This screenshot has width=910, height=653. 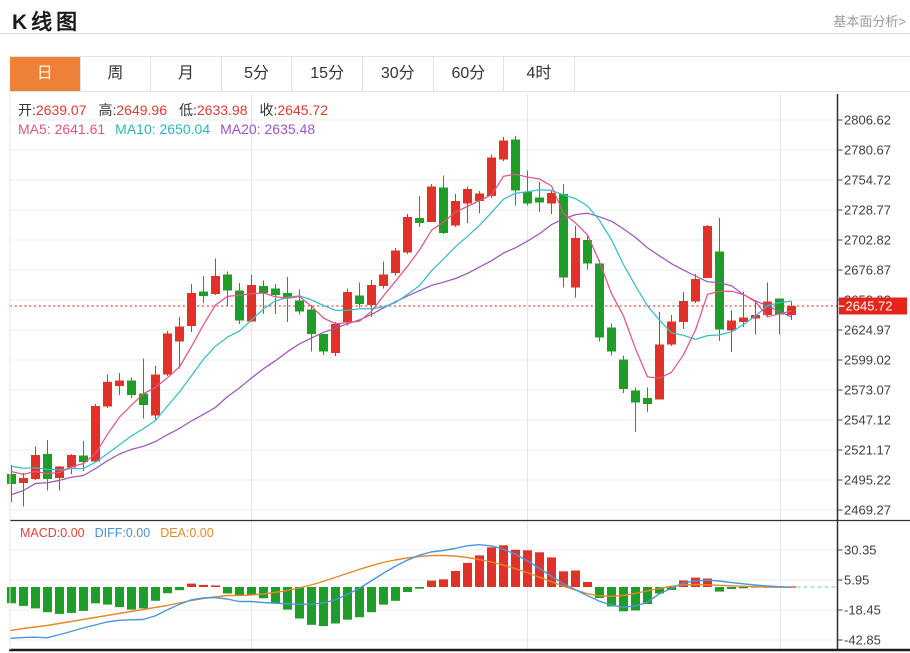 I want to click on svg-text: 2645.72, so click(x=869, y=306).